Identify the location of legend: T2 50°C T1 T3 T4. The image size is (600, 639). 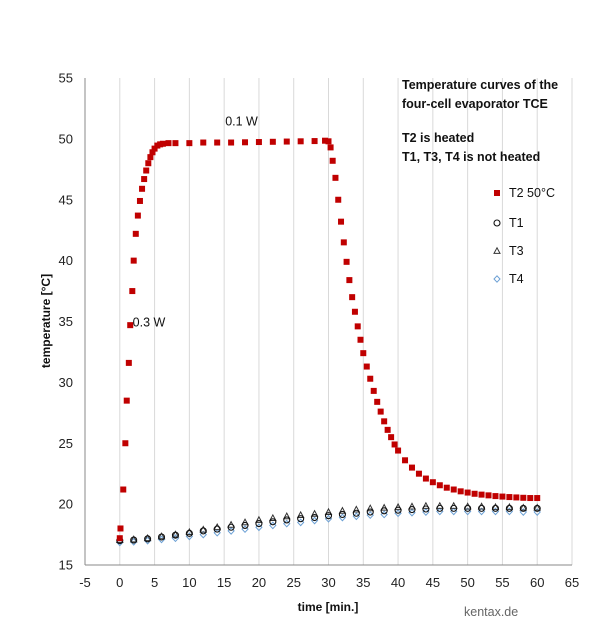
(524, 236).